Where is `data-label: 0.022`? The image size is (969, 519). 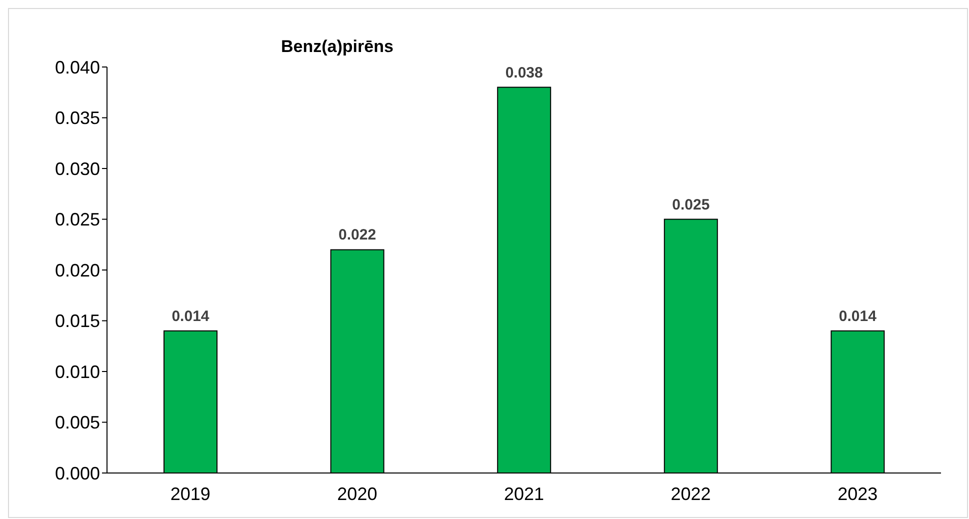
data-label: 0.022 is located at coordinates (357, 235).